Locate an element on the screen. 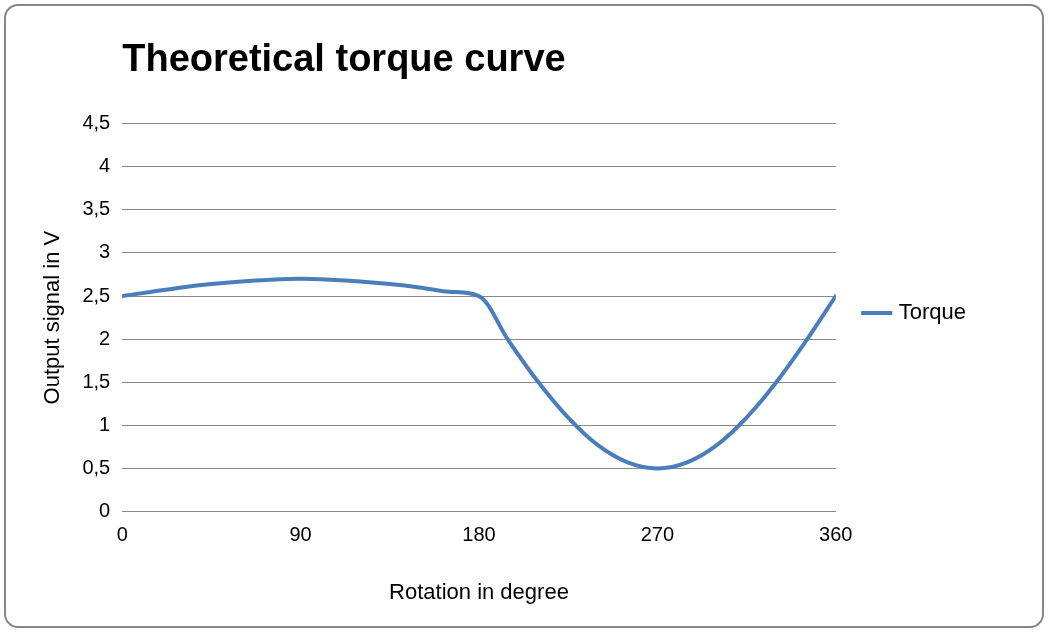 The width and height of the screenshot is (1048, 632). y-tick-label: 2,5 is located at coordinates (96, 294).